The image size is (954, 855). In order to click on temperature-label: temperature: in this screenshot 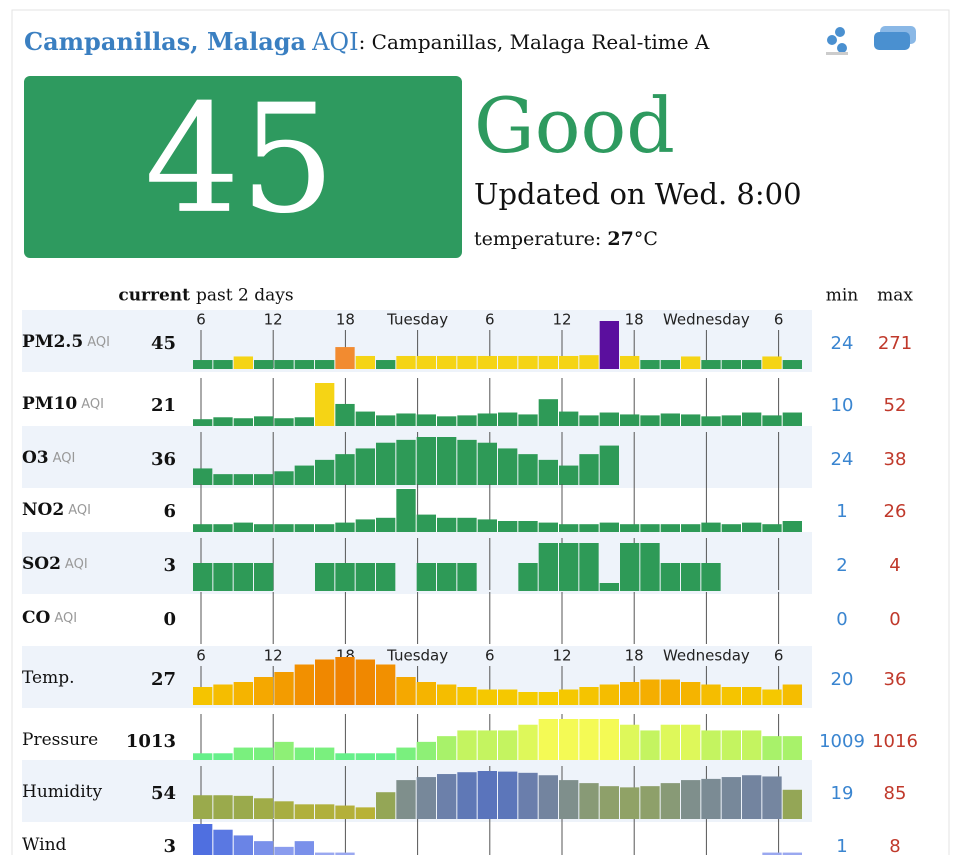, I will do `click(540, 239)`.